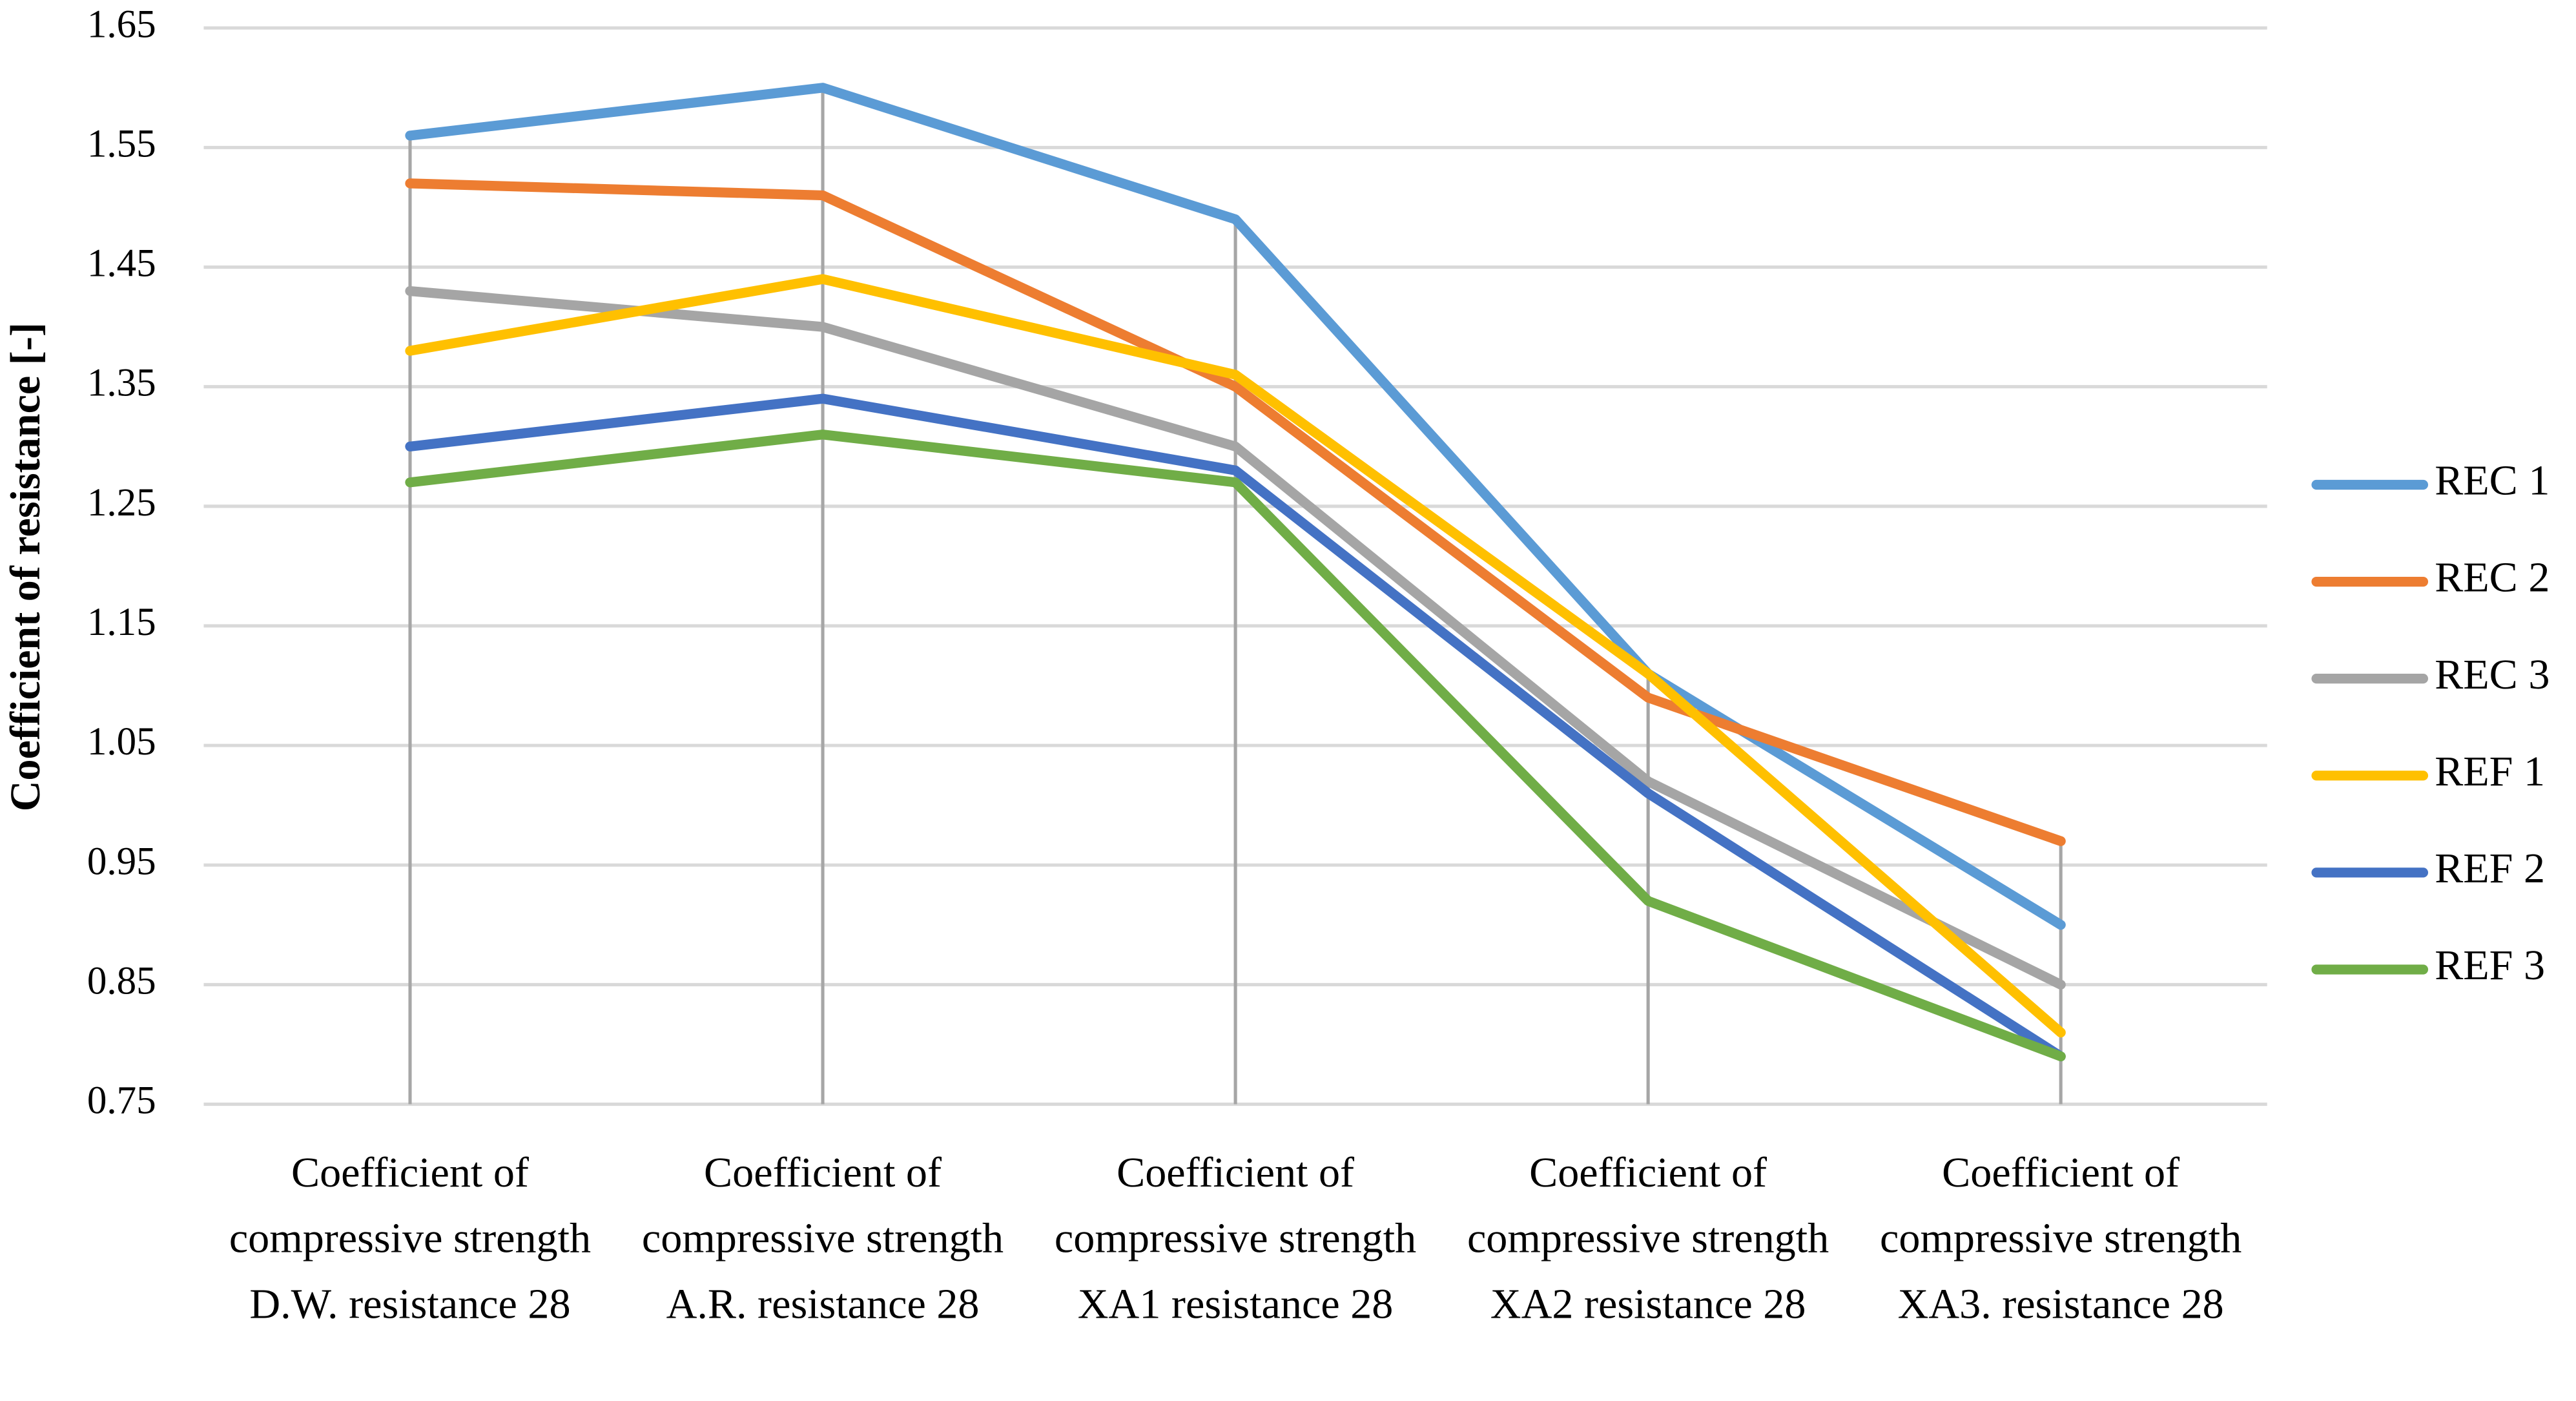 Image resolution: width=2576 pixels, height=1401 pixels. Describe the element at coordinates (121, 502) in the screenshot. I see `y-tick-label: 1.25` at that location.